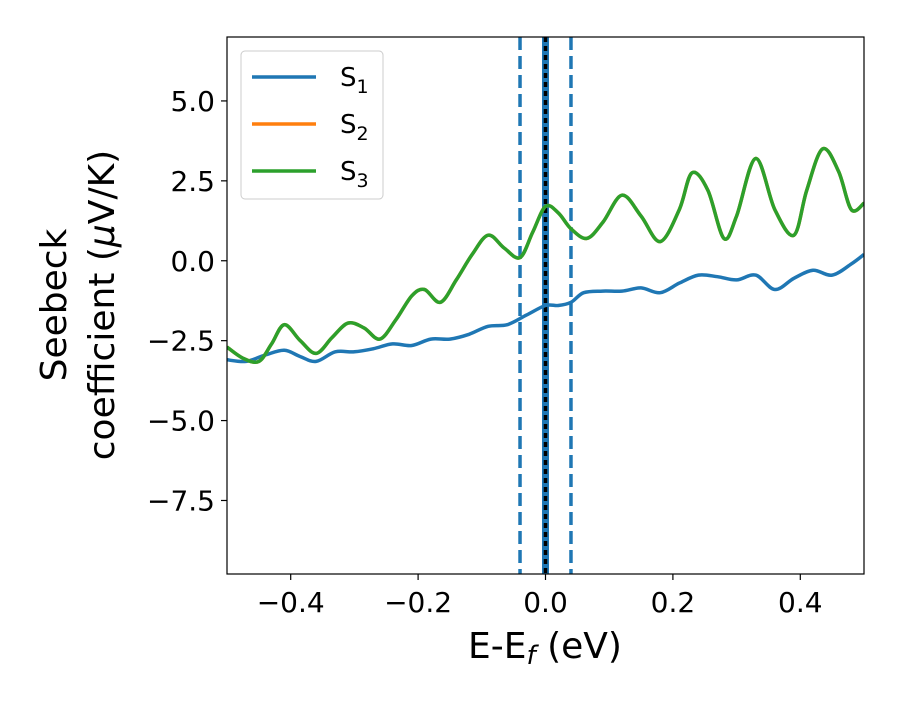  What do you see at coordinates (187, 301) in the screenshot?
I see `y-axis-ticks: 5.0 2.5 0.0 −2.5 −5.0 −7.5` at bounding box center [187, 301].